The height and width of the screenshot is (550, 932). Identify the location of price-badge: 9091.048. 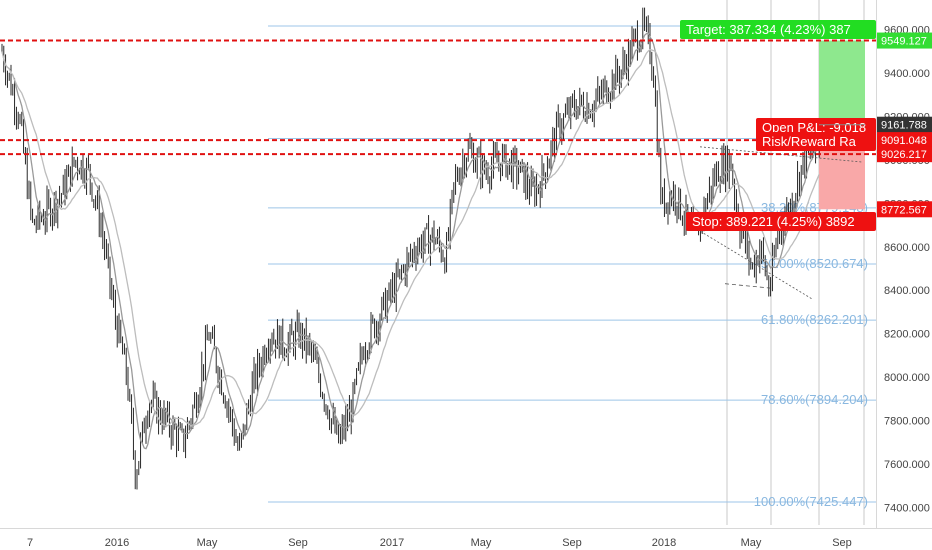
(904, 140).